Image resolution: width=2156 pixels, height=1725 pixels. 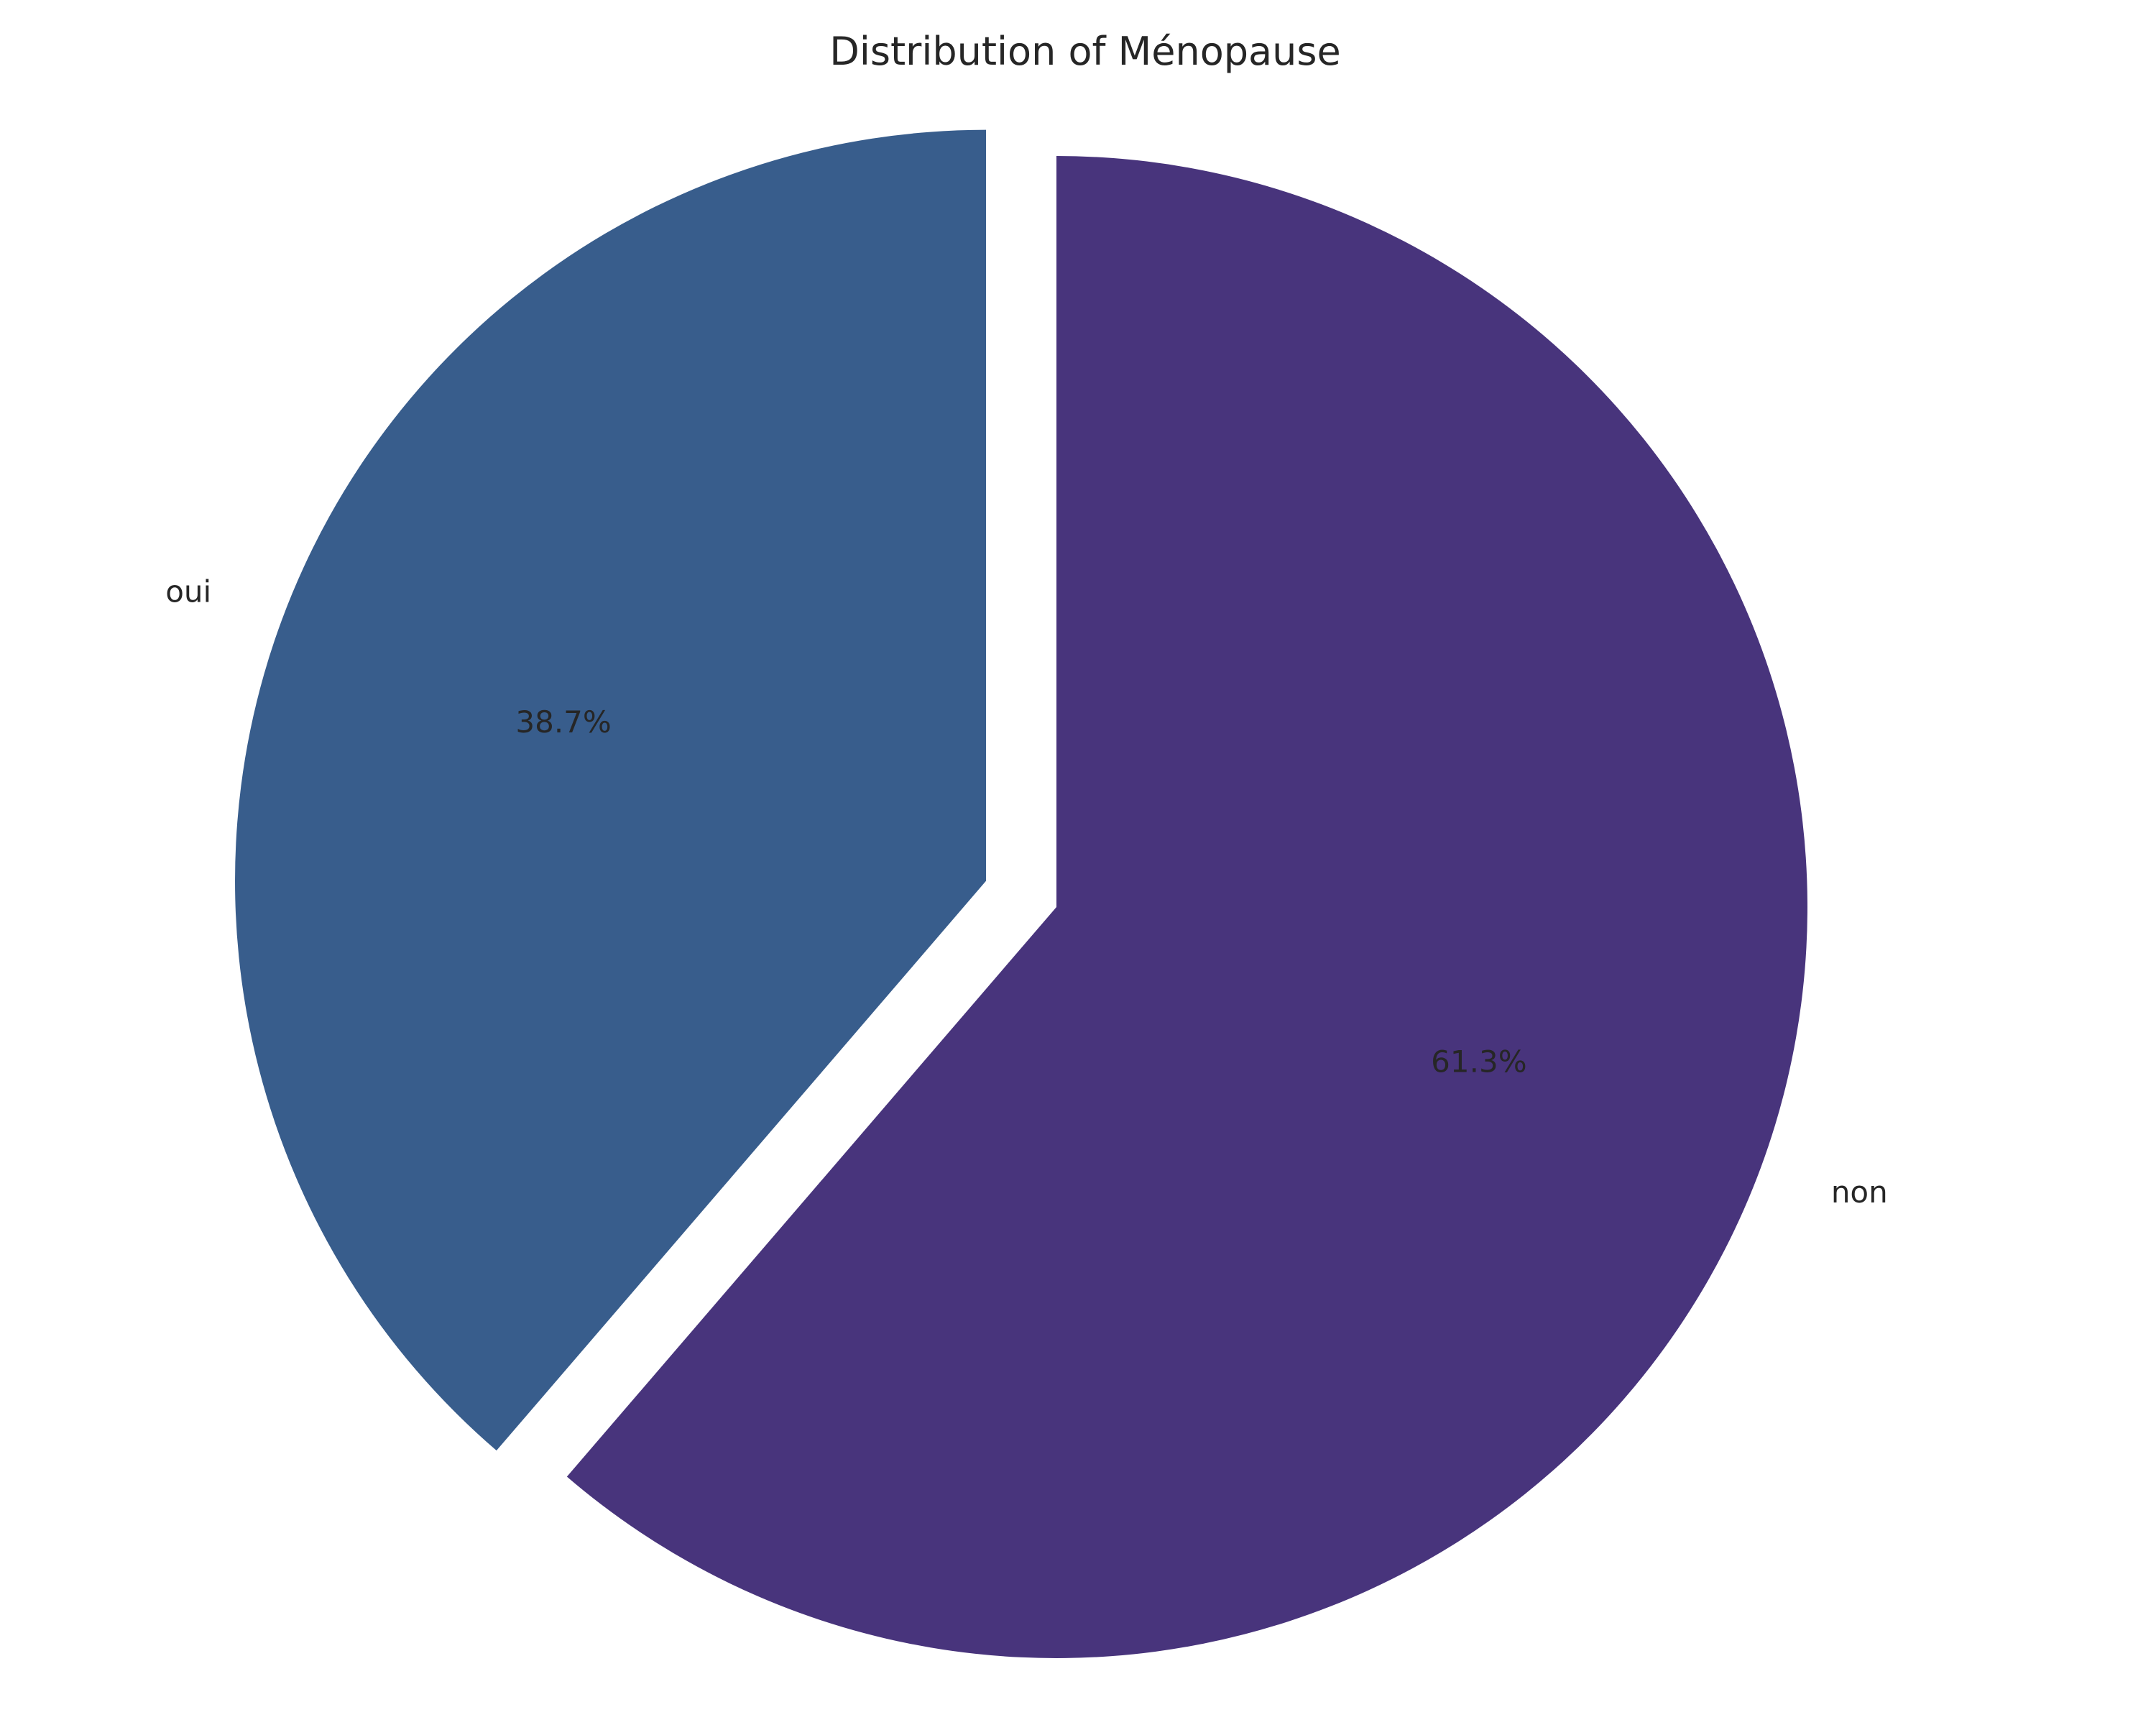 I want to click on slice-percent-non: 61.3%, so click(x=1479, y=1061).